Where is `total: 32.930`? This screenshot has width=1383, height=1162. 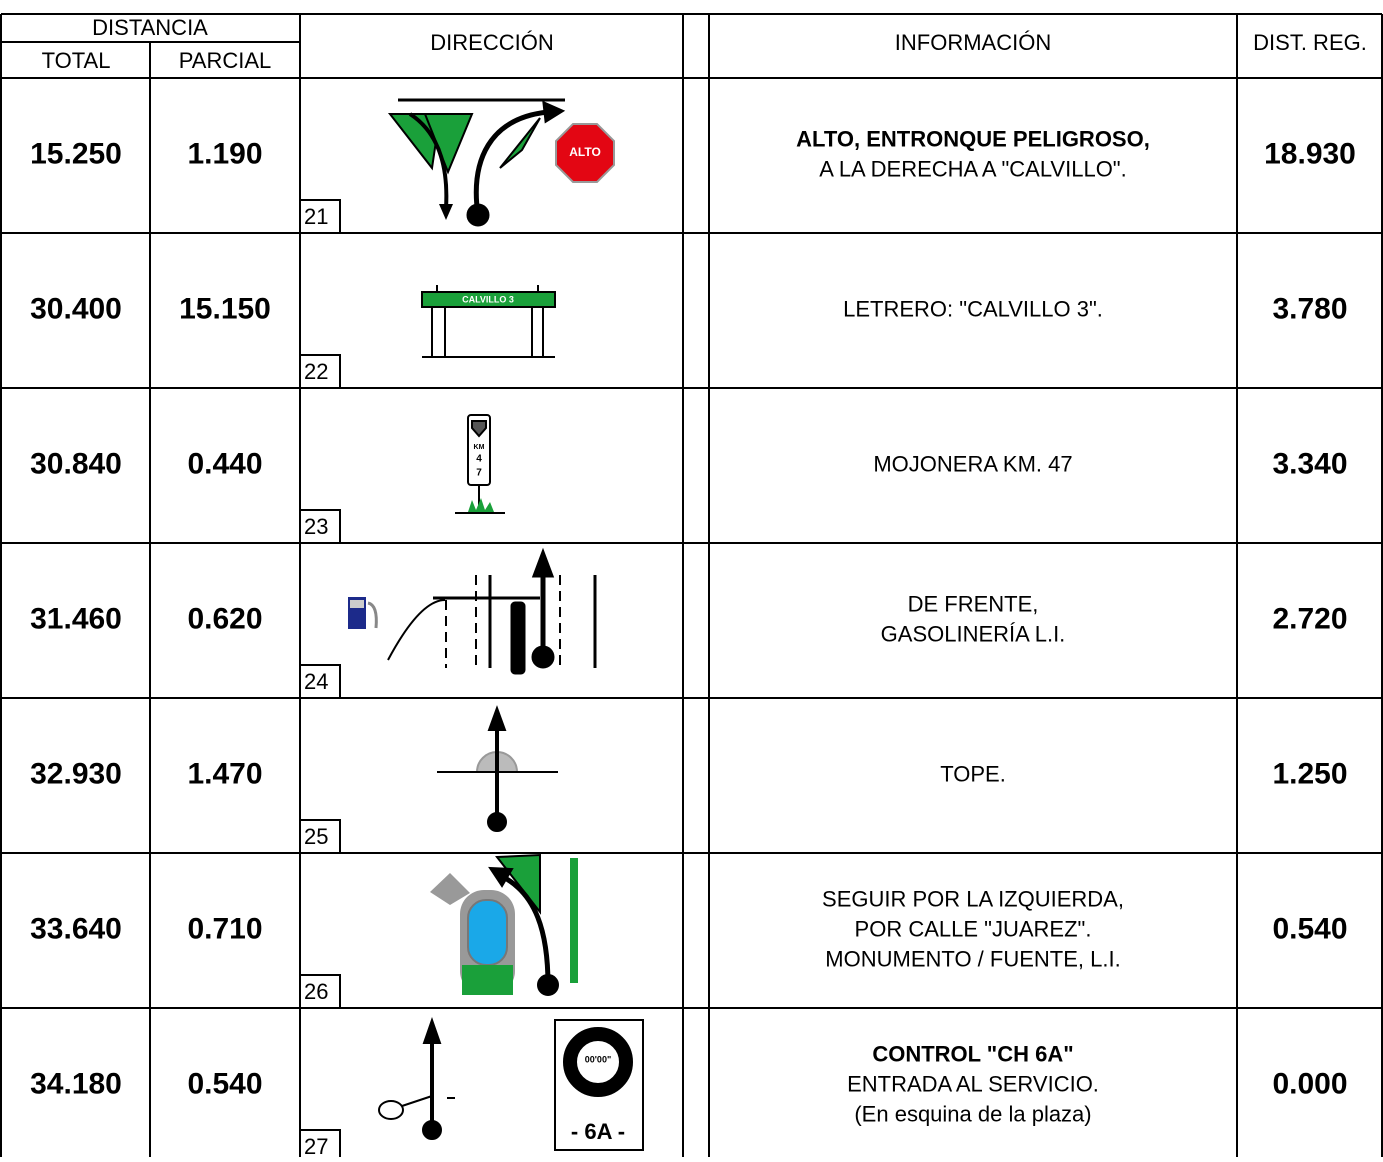
total: 32.930 is located at coordinates (76, 773).